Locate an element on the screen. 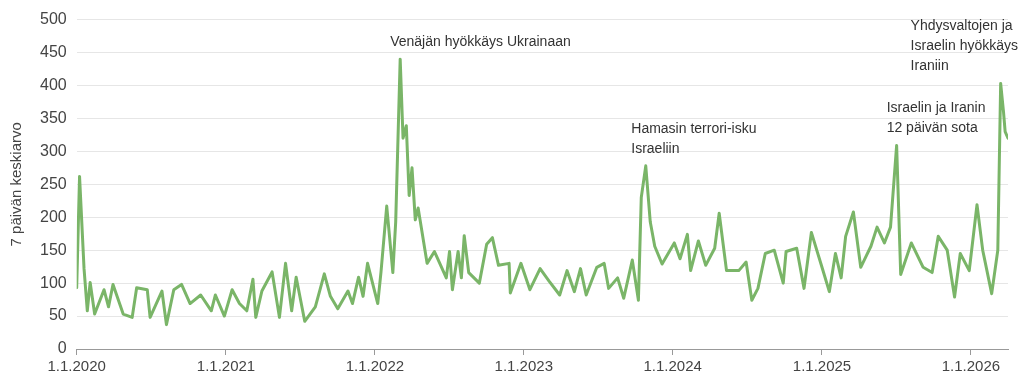  y-tick-label: 500 is located at coordinates (53, 19).